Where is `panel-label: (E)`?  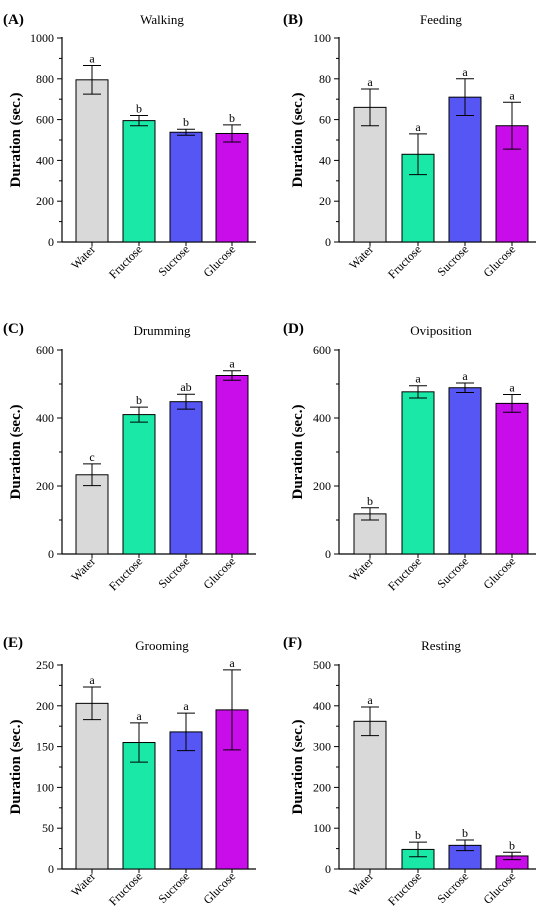
panel-label: (E) is located at coordinates (13, 643).